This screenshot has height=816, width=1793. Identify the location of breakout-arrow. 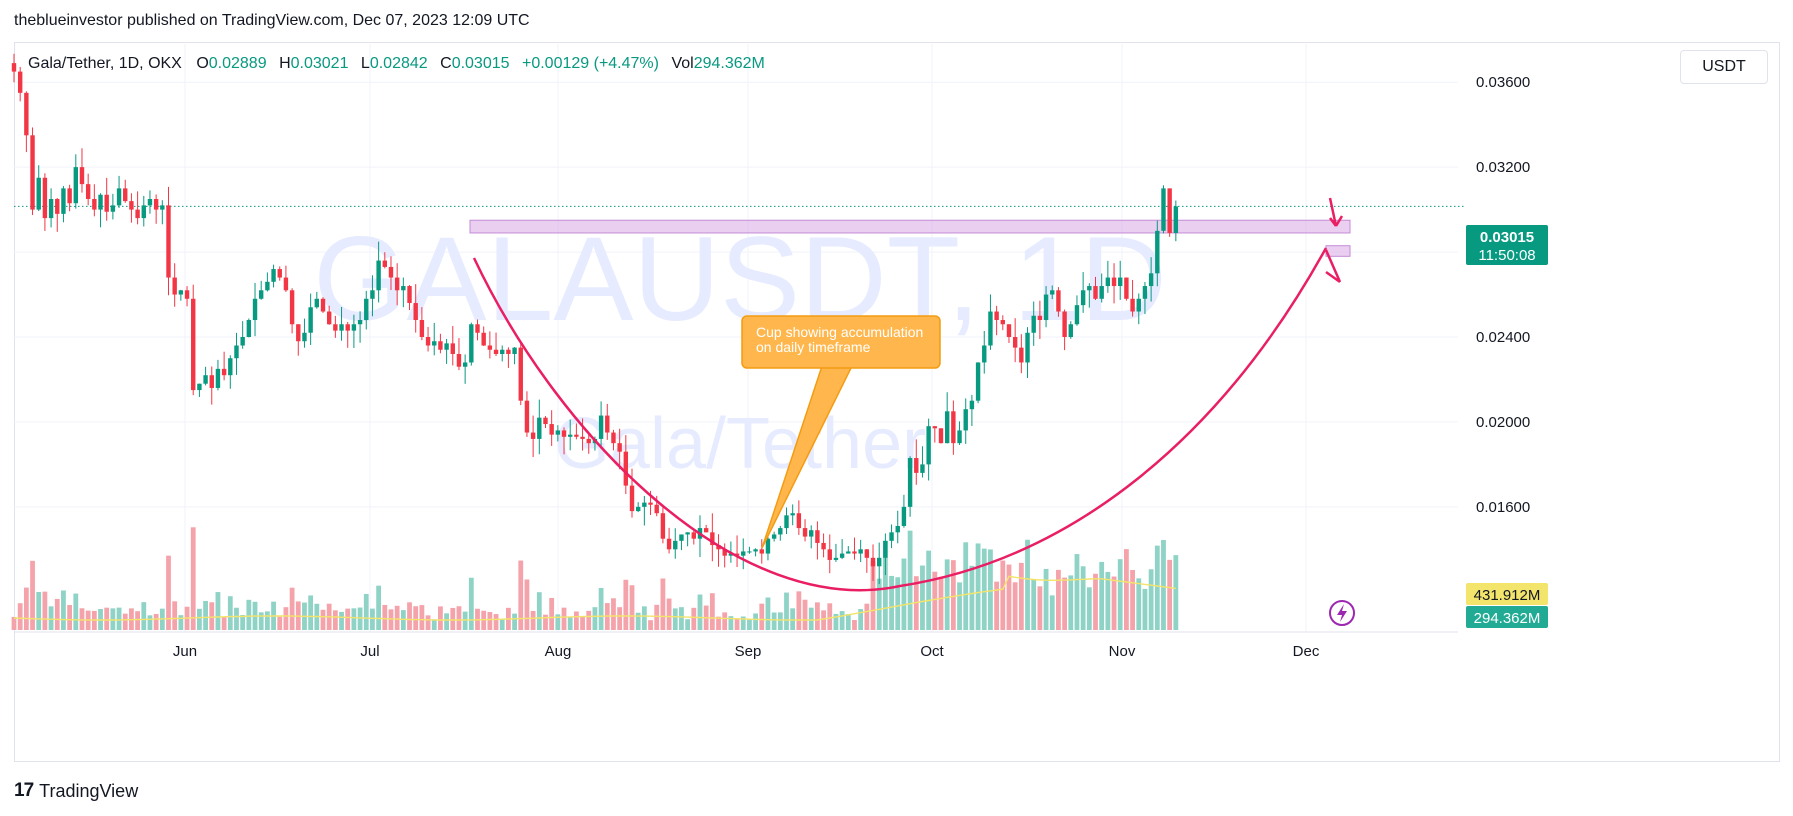
(1334, 240).